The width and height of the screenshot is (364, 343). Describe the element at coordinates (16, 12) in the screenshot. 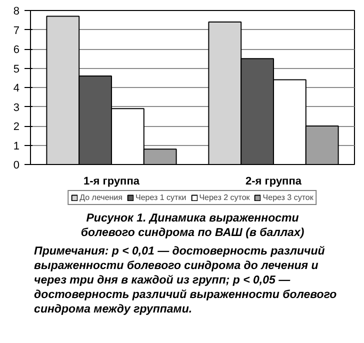

I see `y-tick-label: 8` at that location.